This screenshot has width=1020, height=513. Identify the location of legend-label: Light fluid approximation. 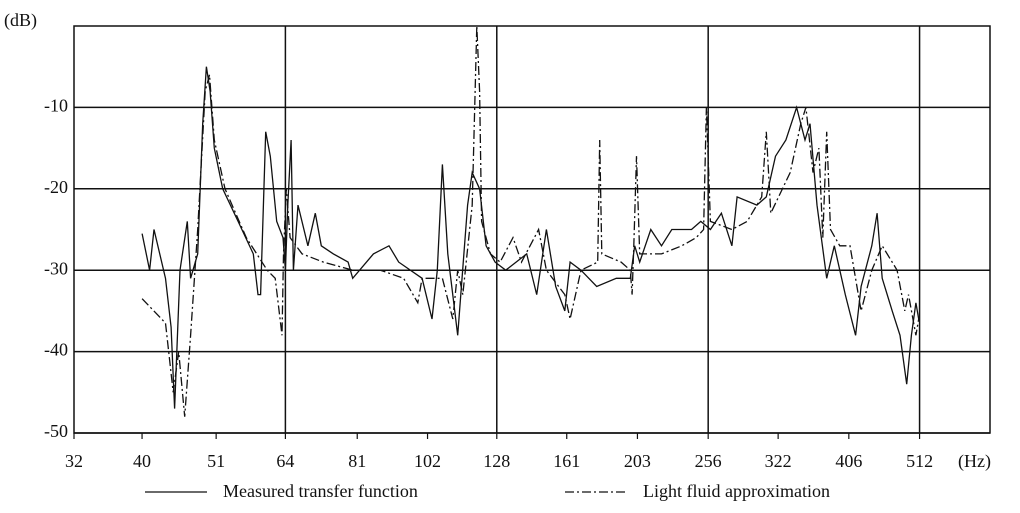
(736, 491).